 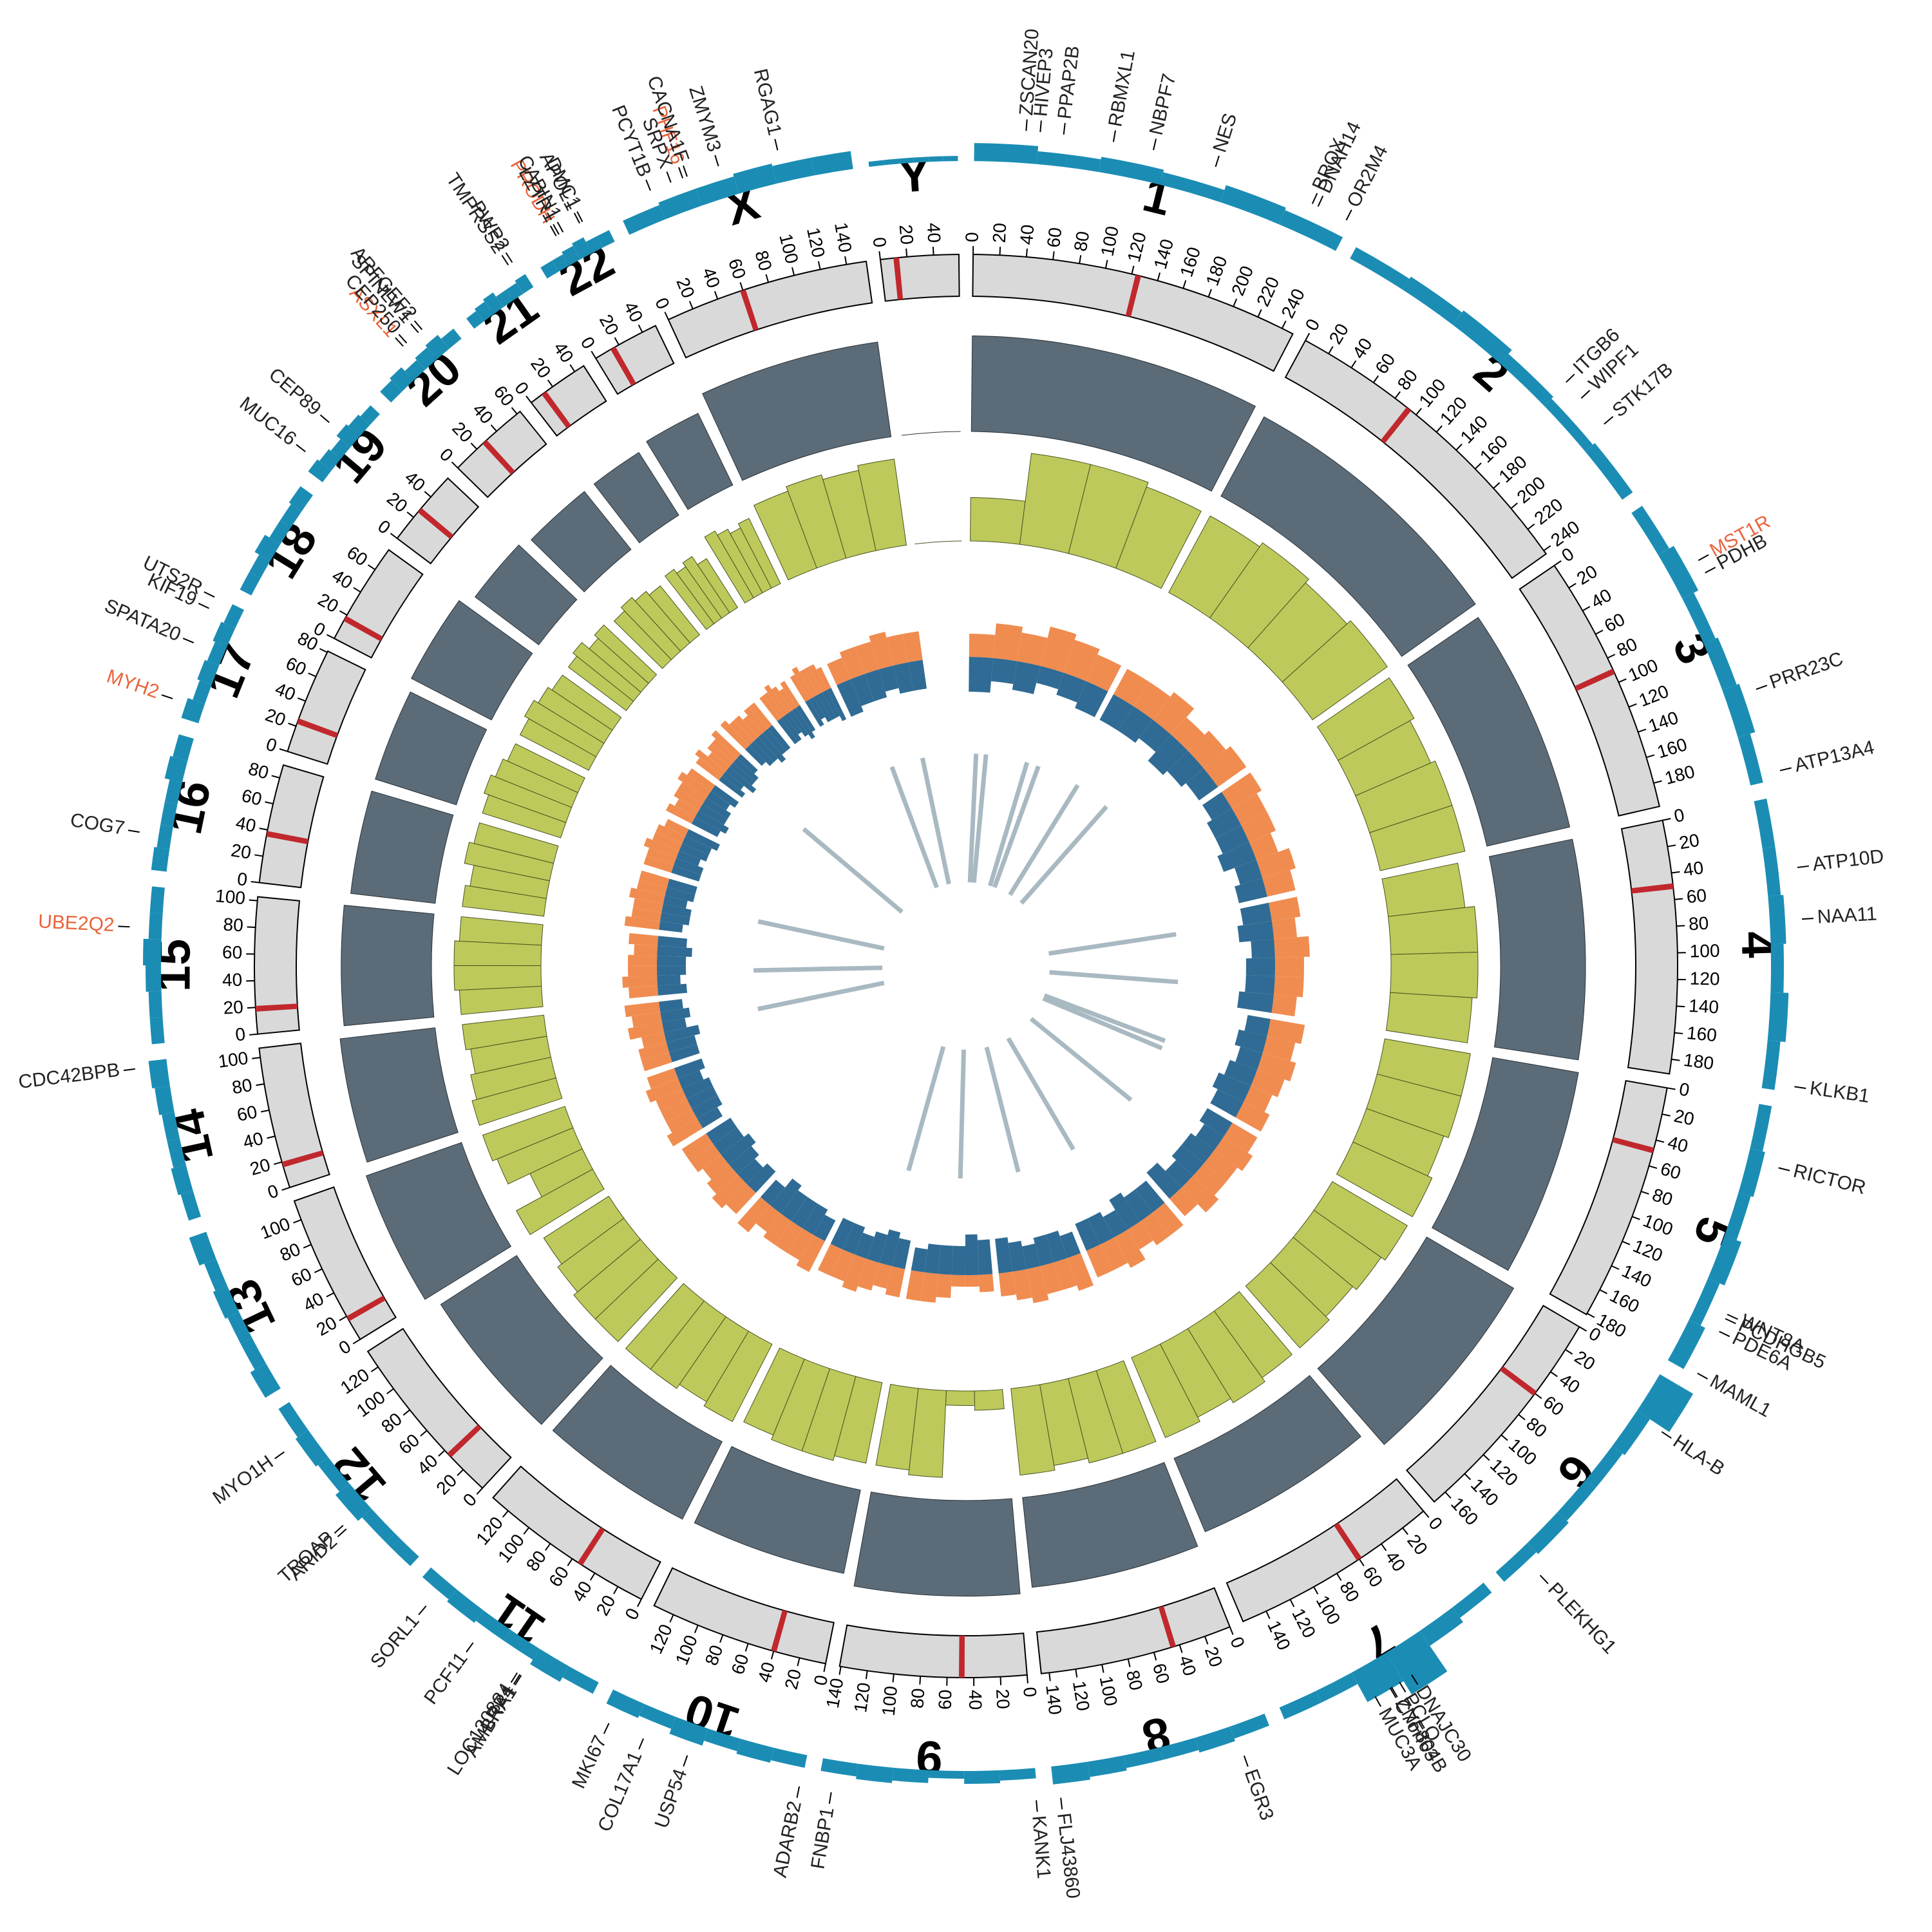 I want to click on tick-label: 80, so click(x=233, y=925).